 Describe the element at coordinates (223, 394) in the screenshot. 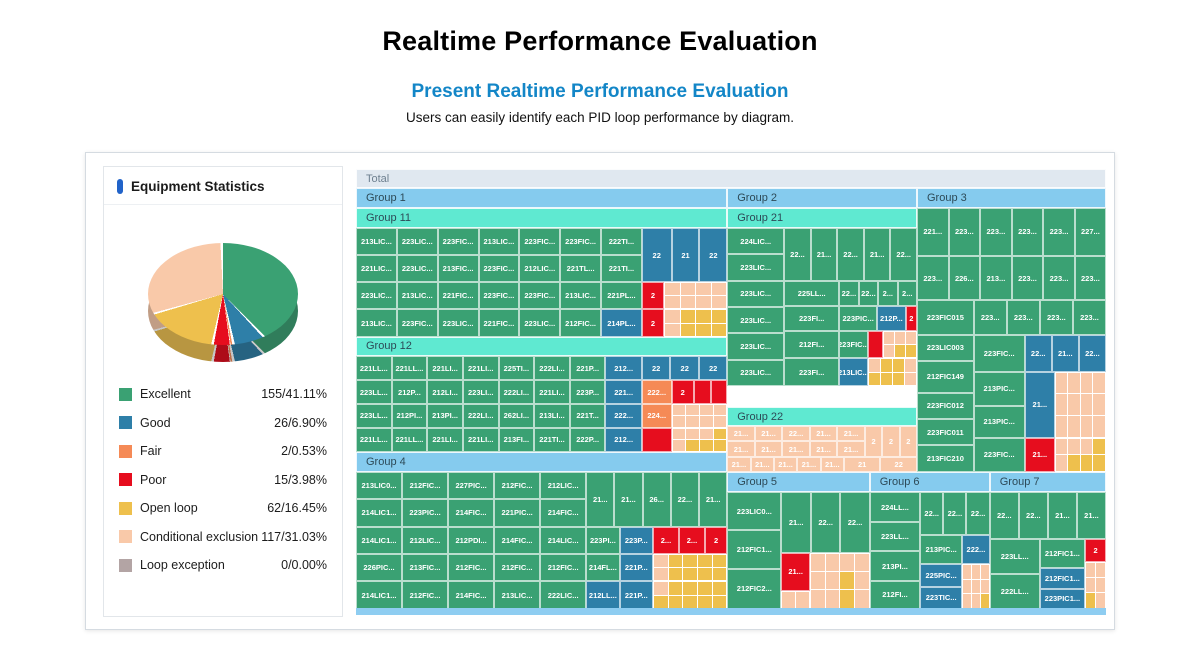

I see `legend-item-excellent: Excellent 155/41.11%` at that location.